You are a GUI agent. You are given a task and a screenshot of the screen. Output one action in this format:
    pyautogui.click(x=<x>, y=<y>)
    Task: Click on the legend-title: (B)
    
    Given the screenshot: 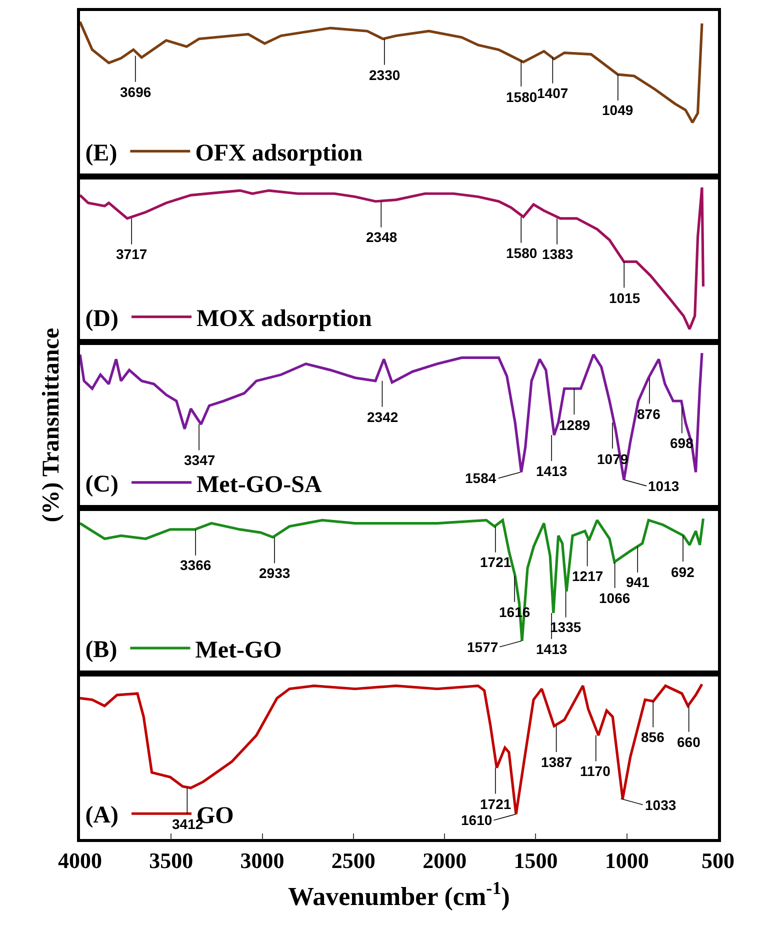 What is the action you would take?
    pyautogui.click(x=101, y=650)
    